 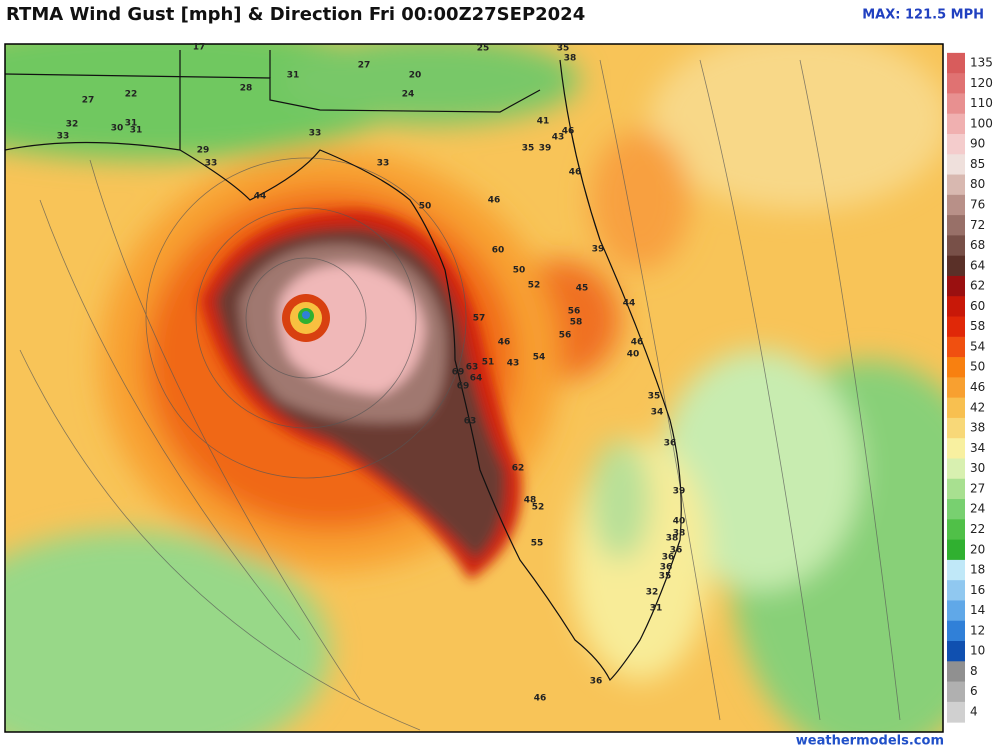 What do you see at coordinates (977, 468) in the screenshot?
I see `colorbar-label: 30` at bounding box center [977, 468].